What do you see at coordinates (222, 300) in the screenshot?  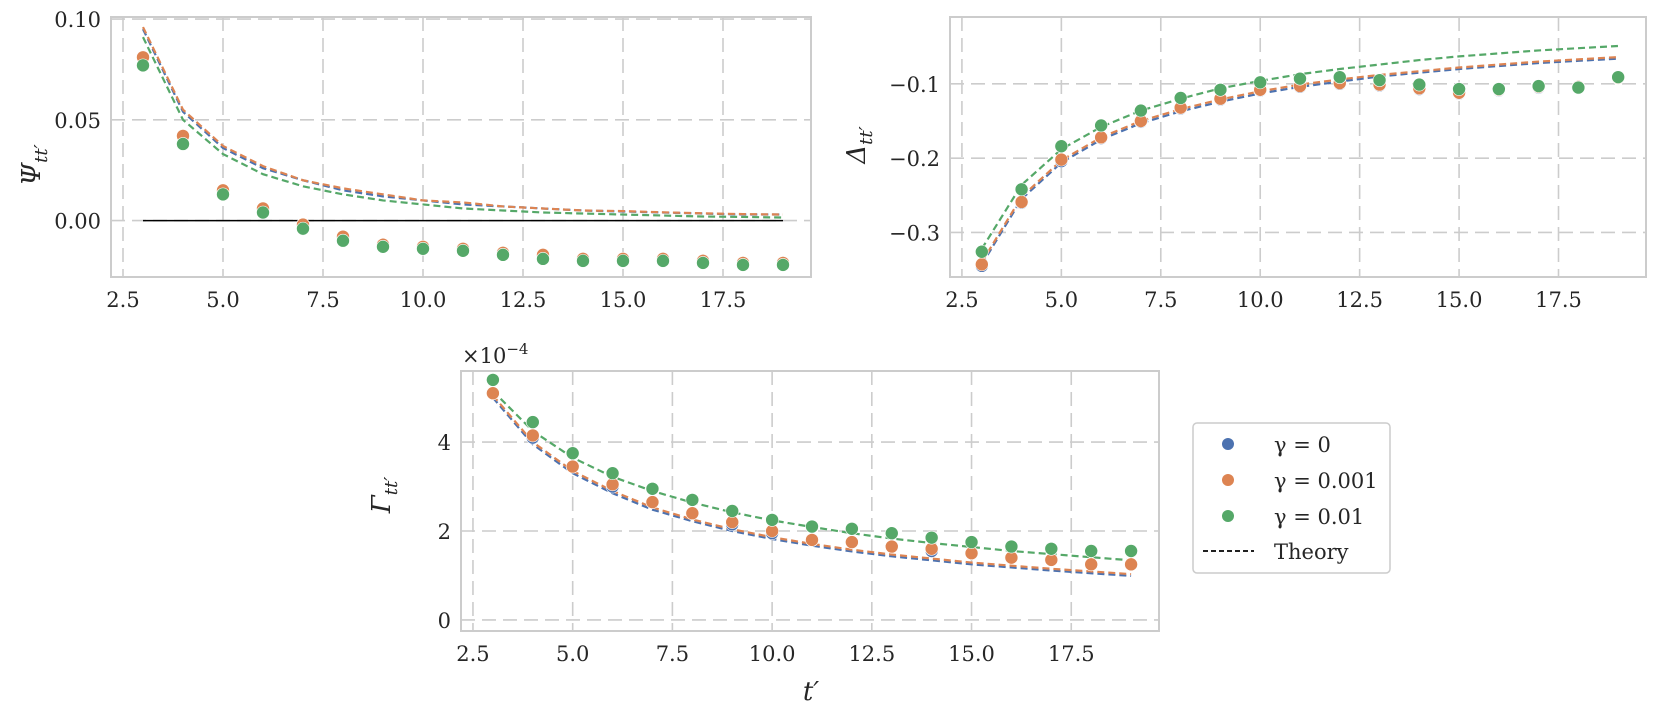 I see `psi-x-tick-label: 5.0` at bounding box center [222, 300].